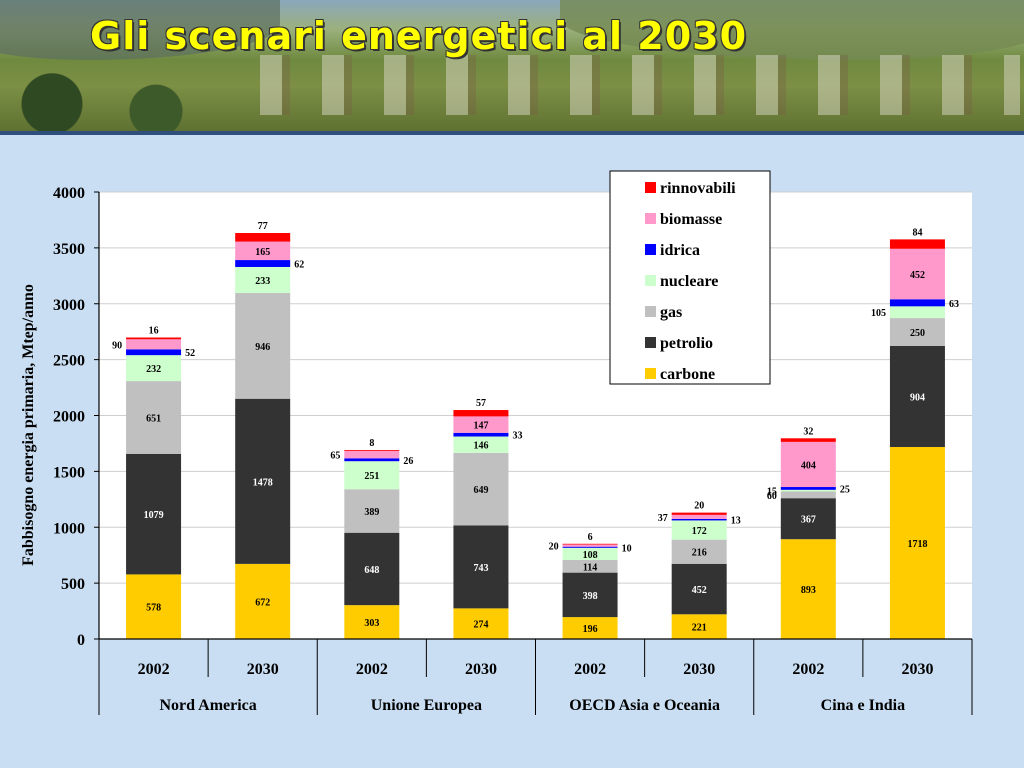 This screenshot has width=1024, height=768. I want to click on data-label: 904, so click(917, 398).